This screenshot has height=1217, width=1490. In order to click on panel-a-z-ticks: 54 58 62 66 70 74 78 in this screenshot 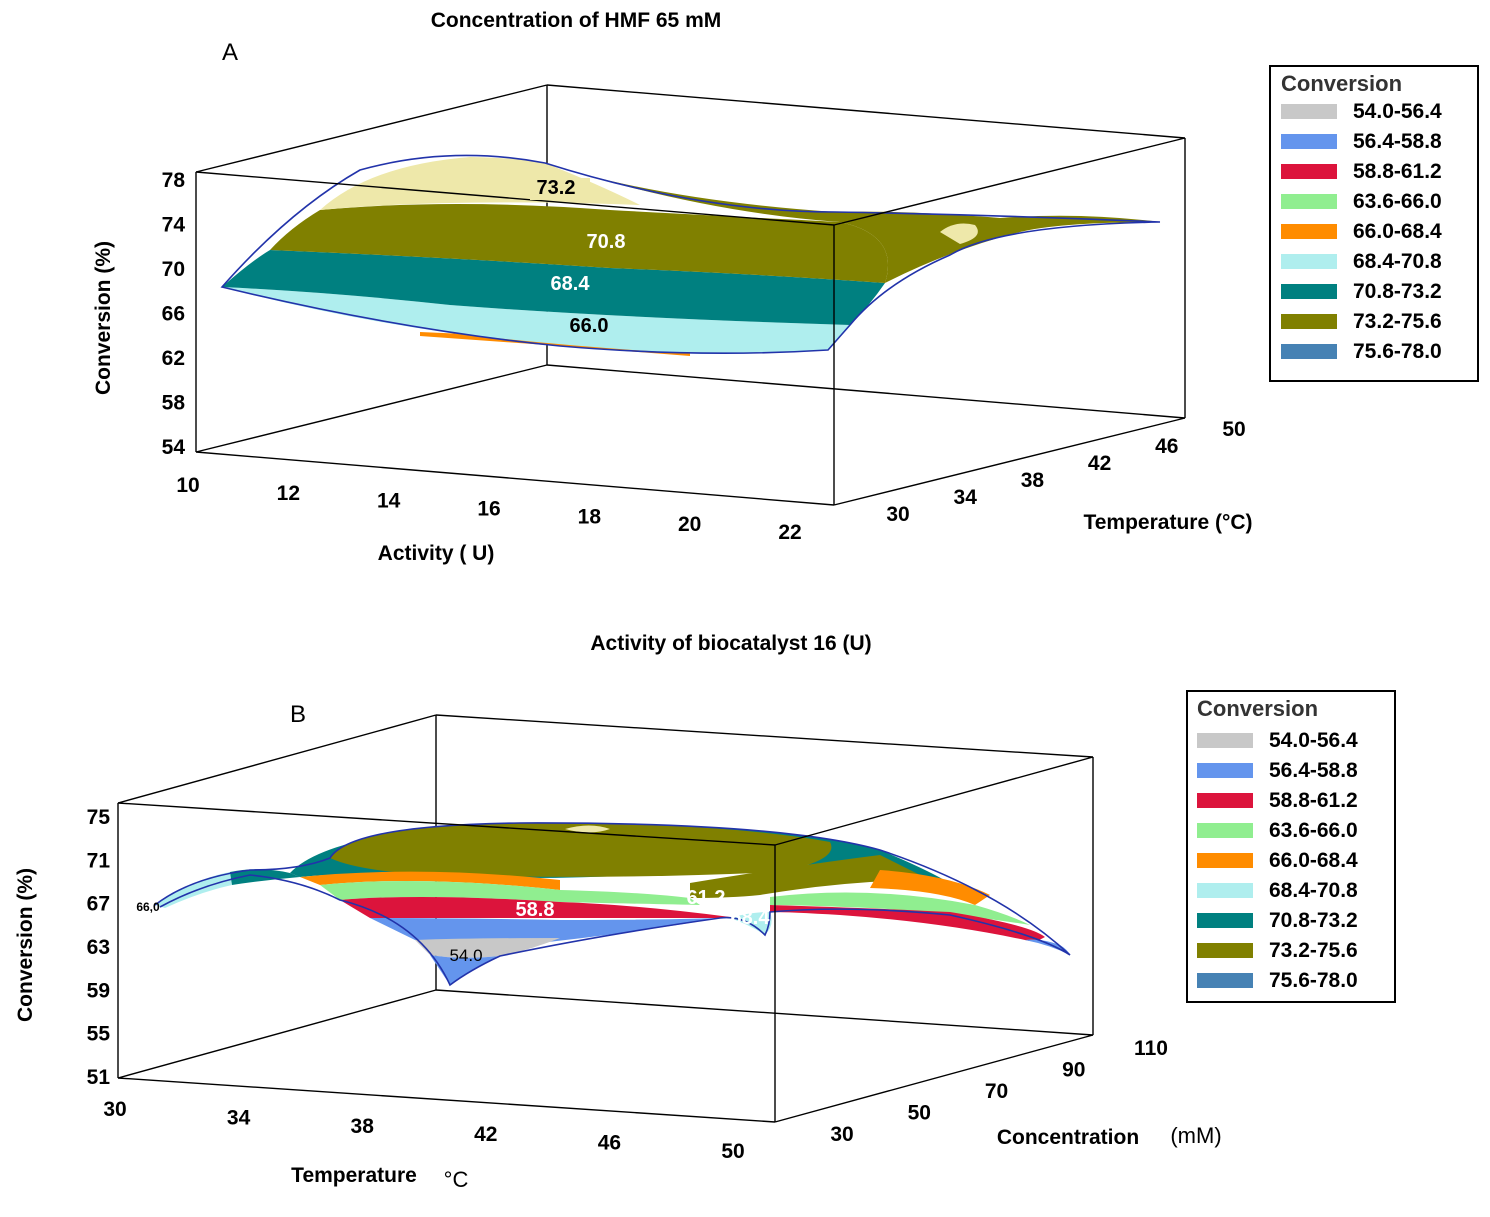, I will do `click(174, 314)`.